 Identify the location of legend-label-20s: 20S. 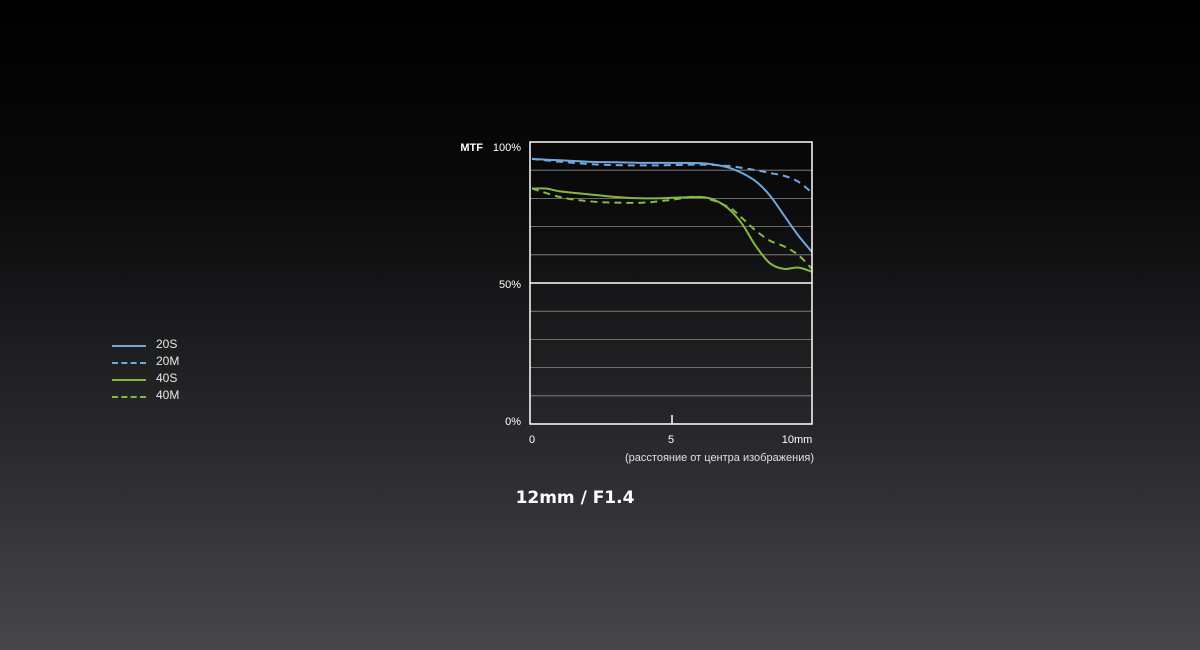
(167, 344).